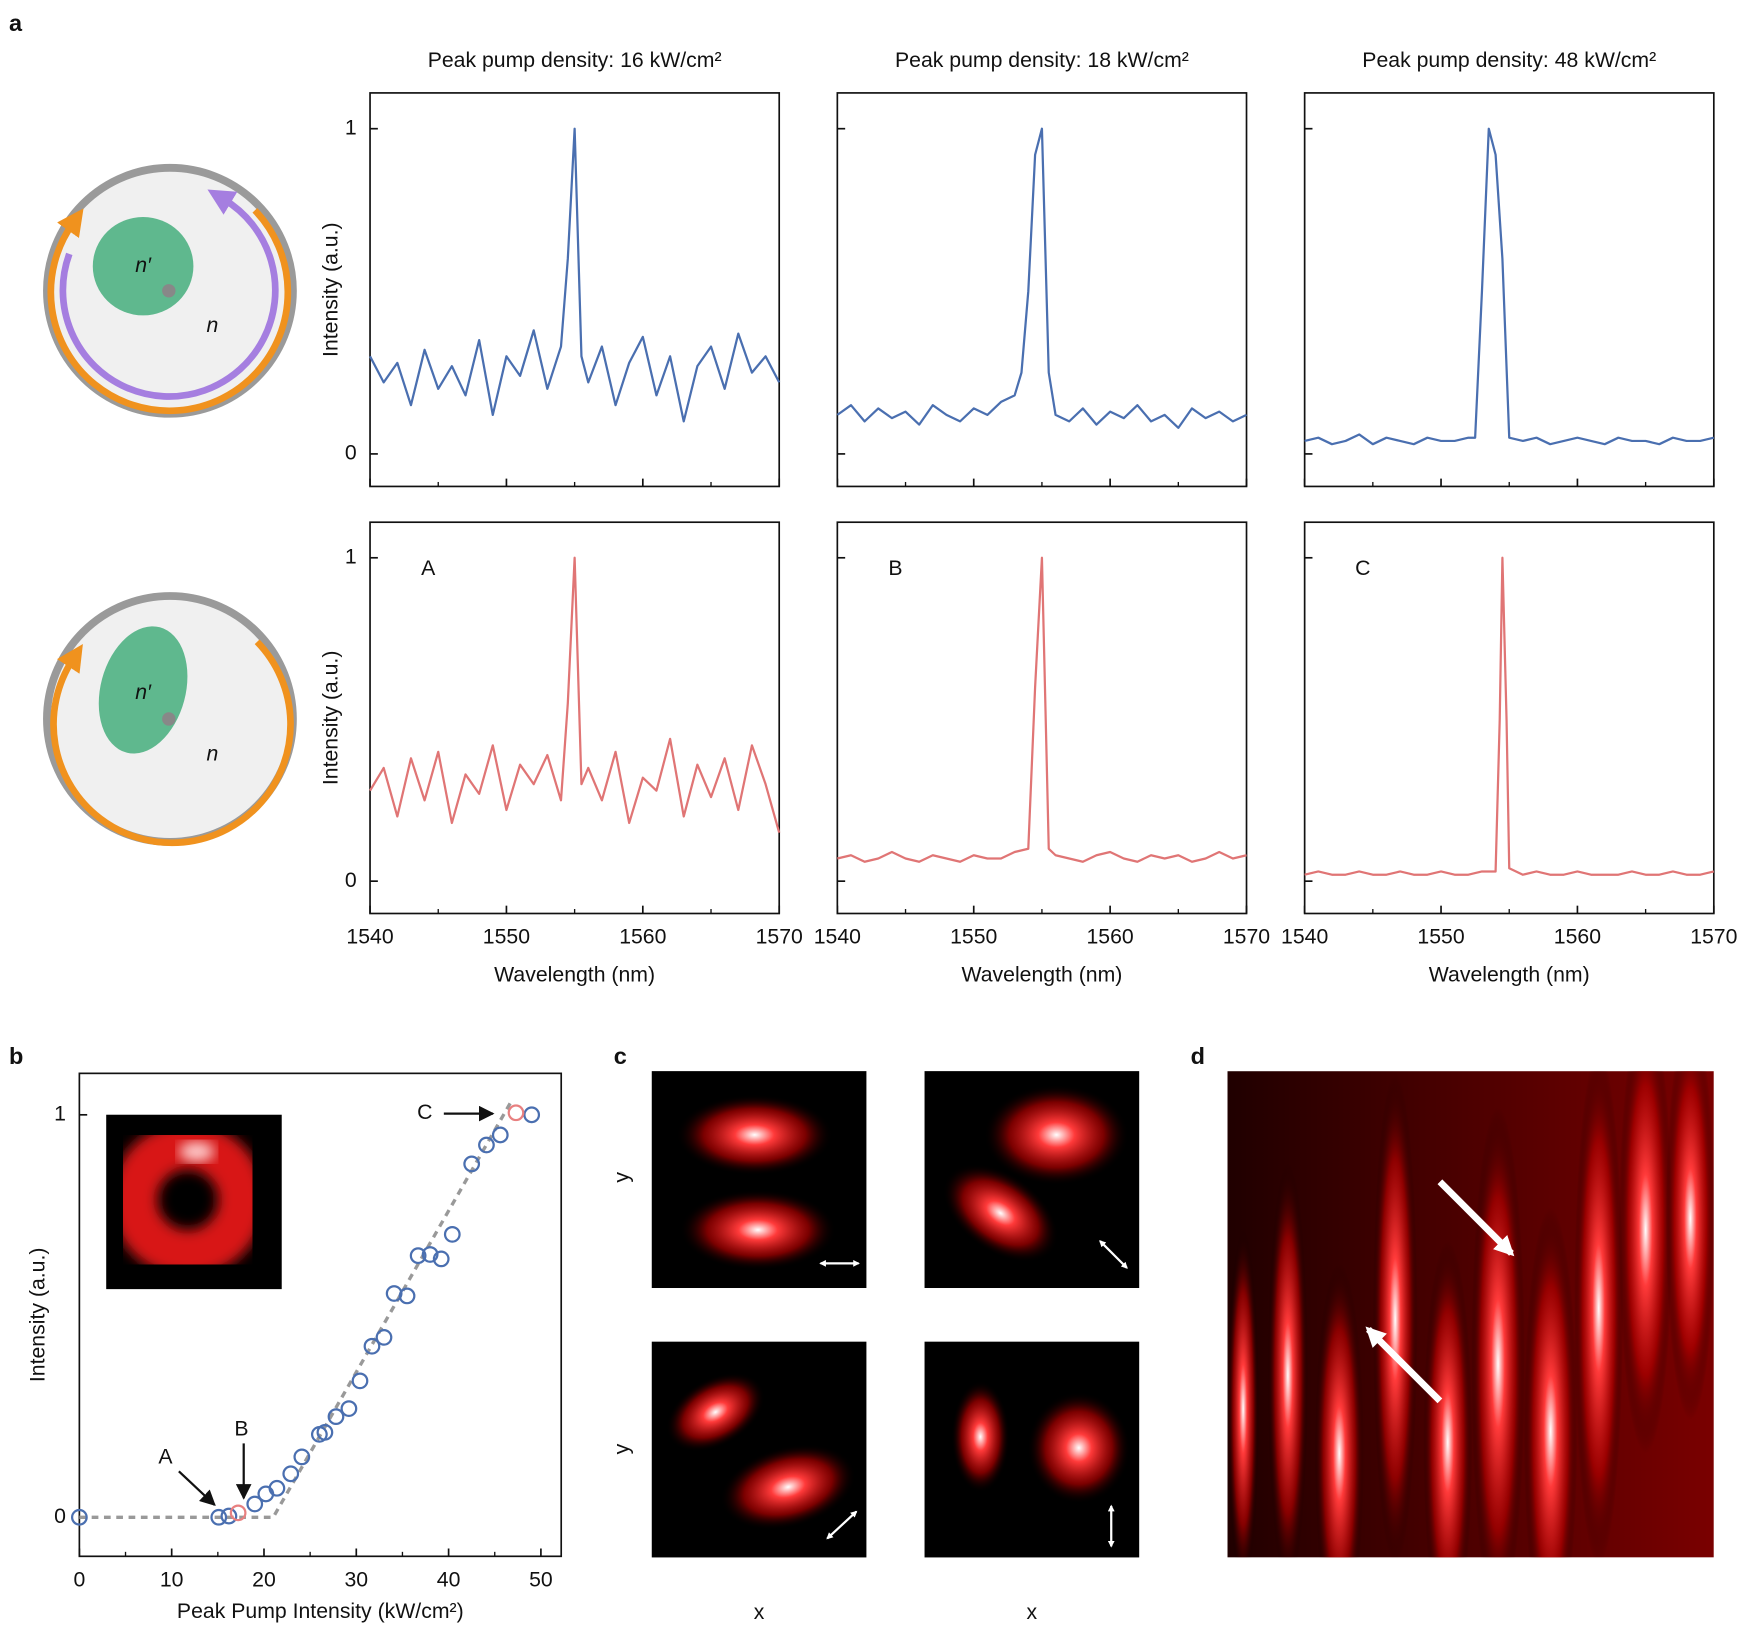  What do you see at coordinates (197, 1488) in the screenshot?
I see `annotation-arrow` at bounding box center [197, 1488].